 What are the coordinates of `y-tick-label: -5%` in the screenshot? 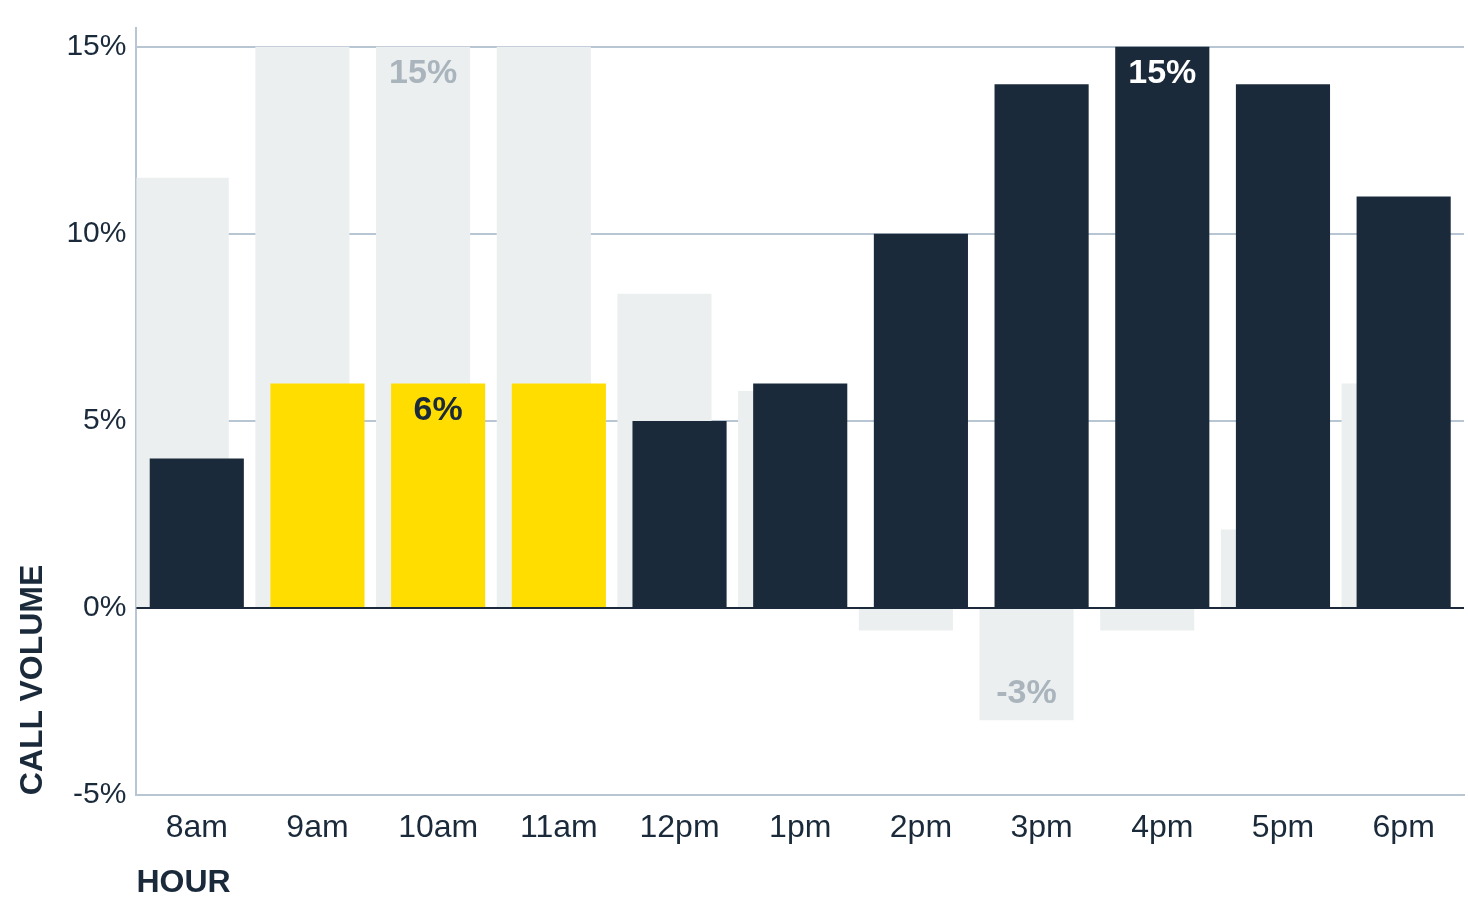 It's located at (100, 793).